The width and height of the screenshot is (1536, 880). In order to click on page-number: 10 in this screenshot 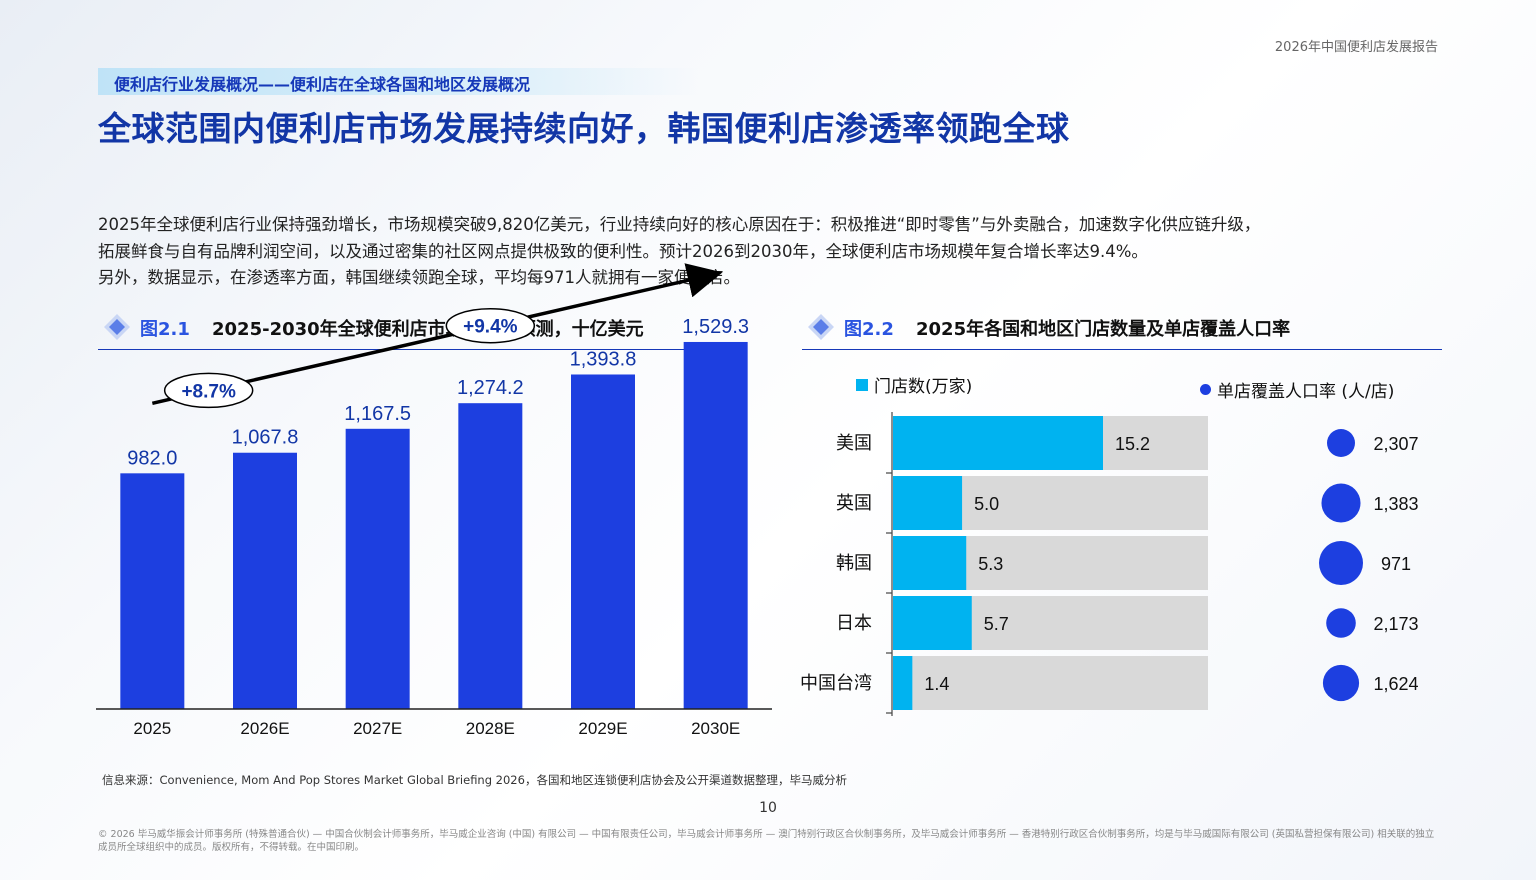, I will do `click(768, 808)`.